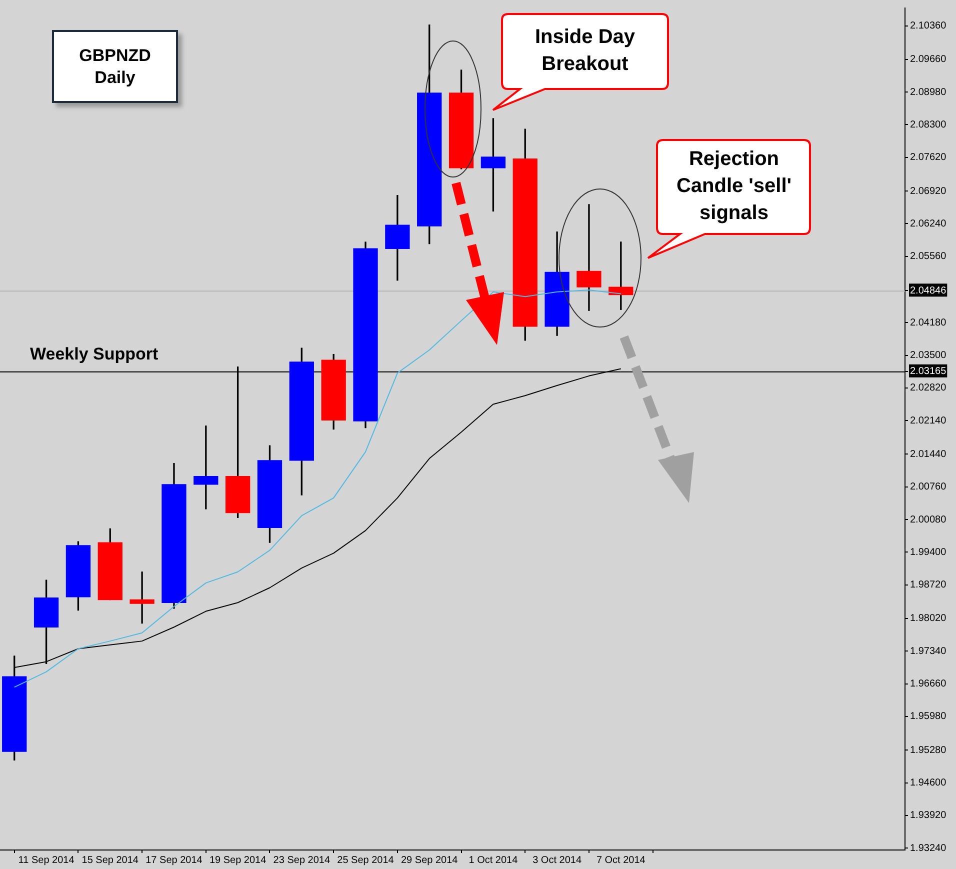 Image resolution: width=956 pixels, height=869 pixels. What do you see at coordinates (365, 860) in the screenshot?
I see `x-tick-label: 25 Sep 2014` at bounding box center [365, 860].